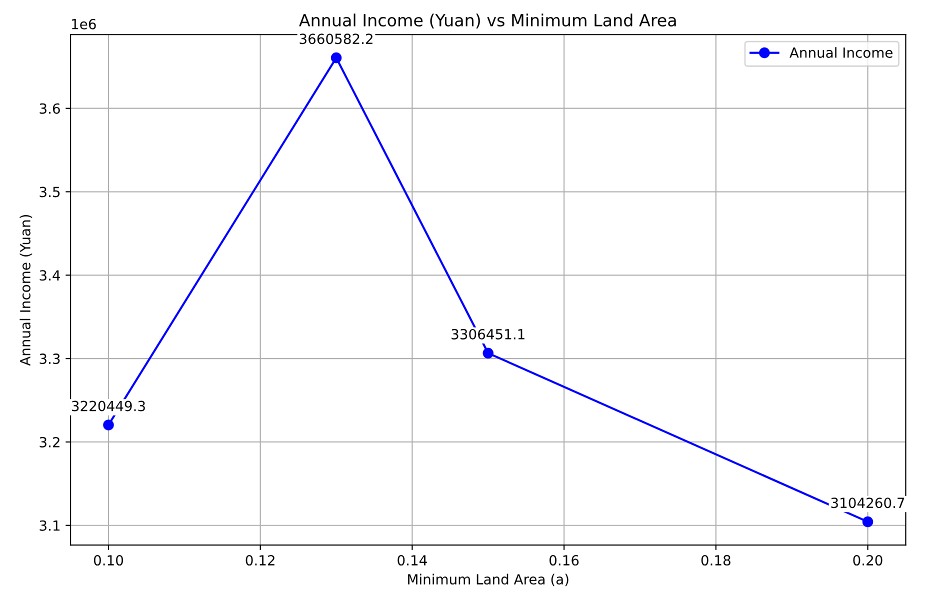  I want to click on x-tick-label: 0.12, so click(260, 560).